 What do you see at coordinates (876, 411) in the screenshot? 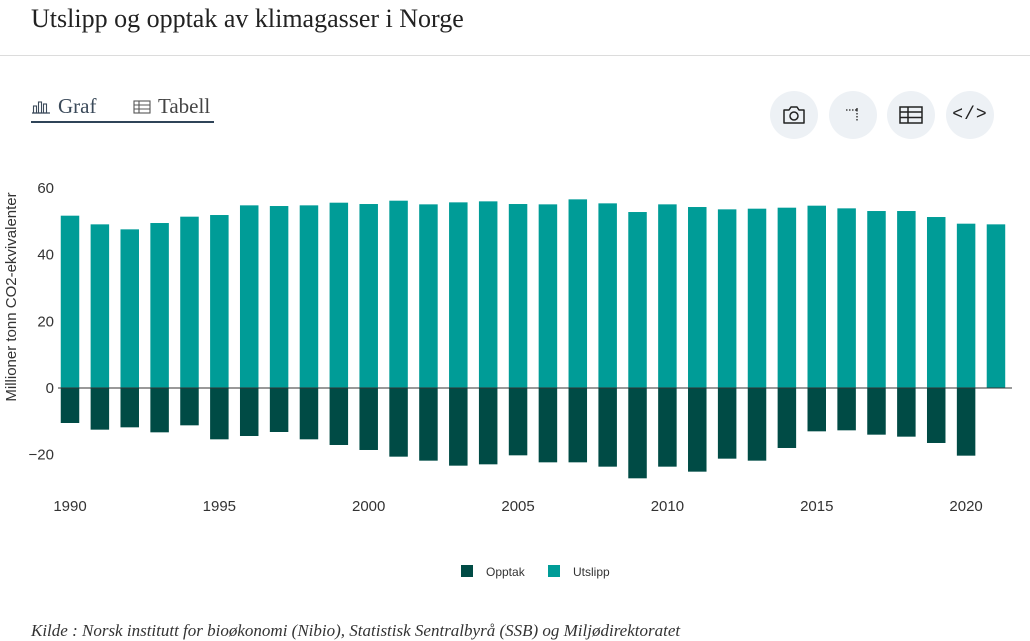
I see `bar-opptak-2017` at bounding box center [876, 411].